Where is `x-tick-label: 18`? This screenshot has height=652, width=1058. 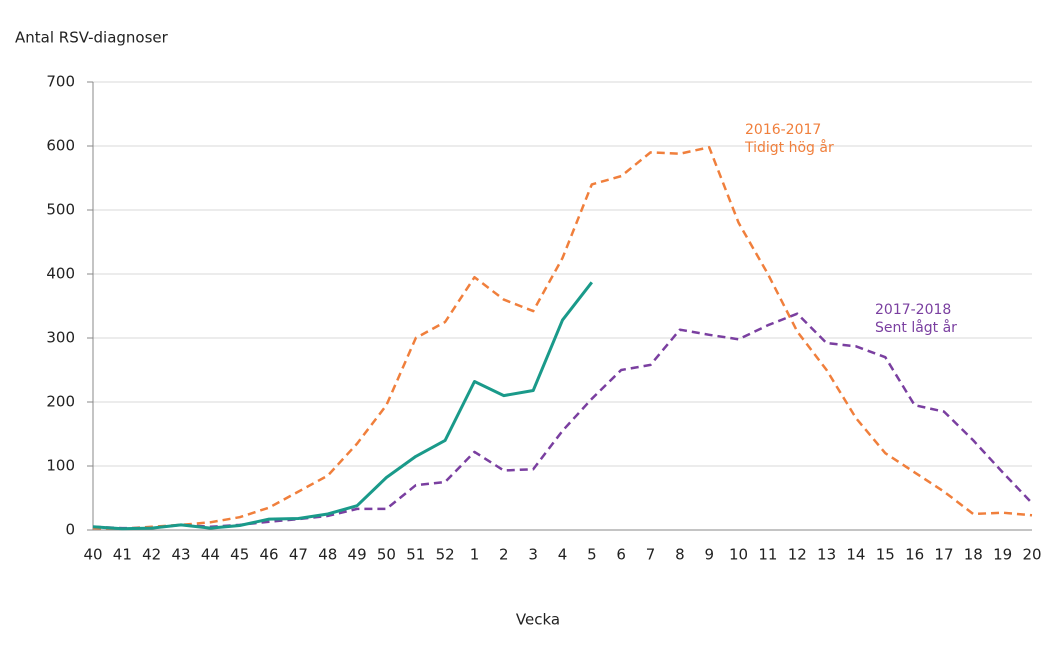
x-tick-label: 18 is located at coordinates (973, 555).